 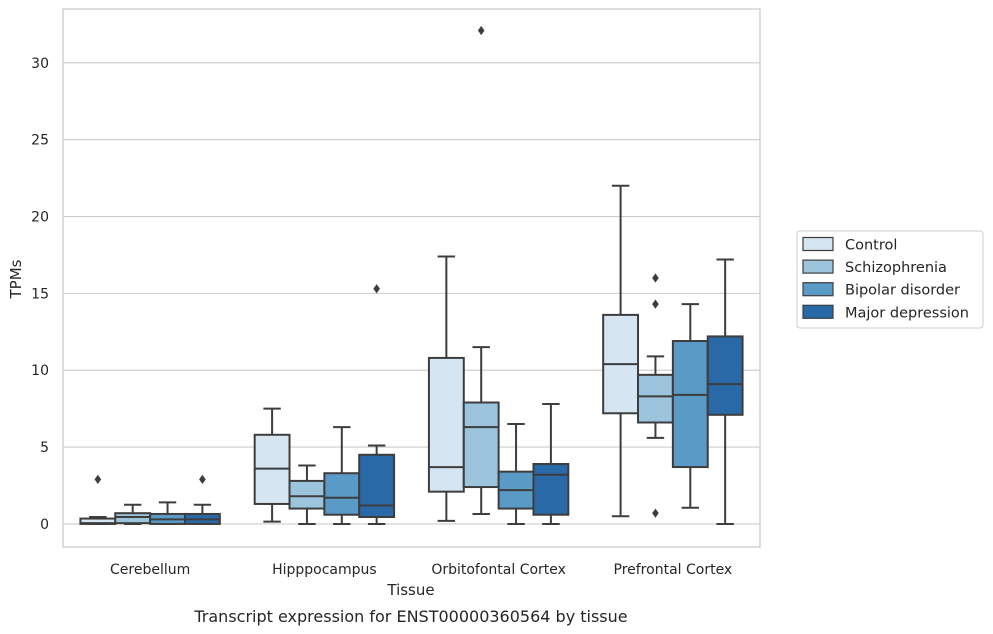 What do you see at coordinates (498, 570) in the screenshot?
I see `x-tick-label: Orbitofontal Cortex` at bounding box center [498, 570].